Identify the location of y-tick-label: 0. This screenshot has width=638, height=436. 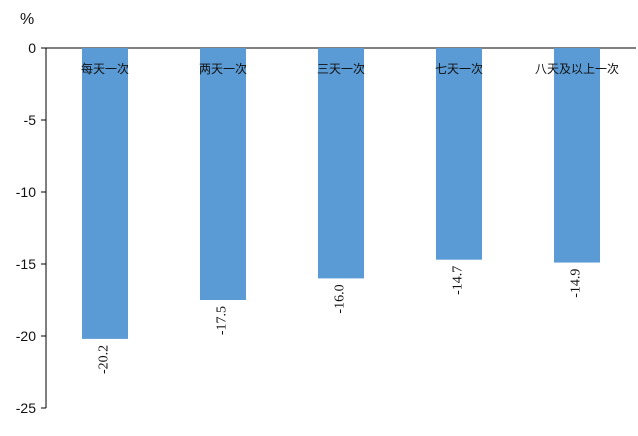
(32, 48).